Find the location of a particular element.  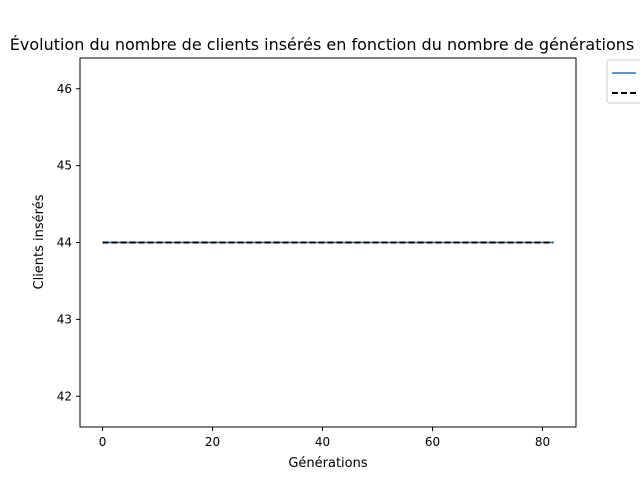

x-tick-label: 20 is located at coordinates (212, 442).